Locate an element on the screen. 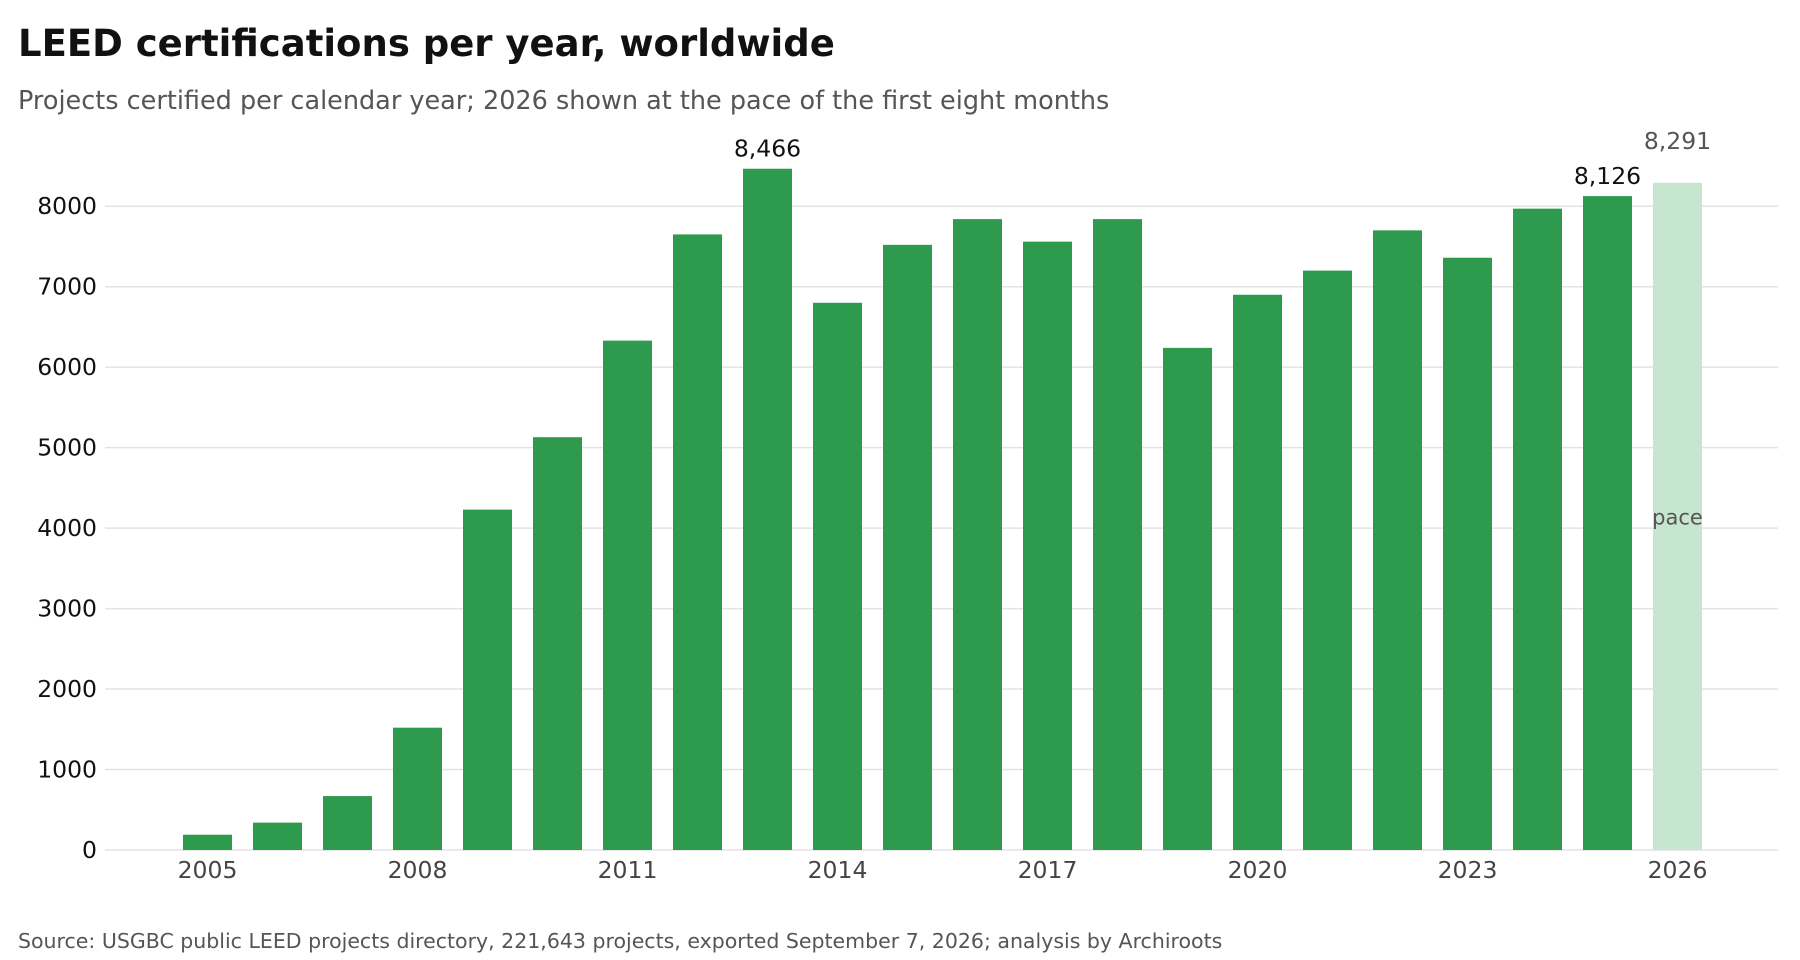 The image size is (1800, 960). x-tick-label: 2008 is located at coordinates (418, 870).